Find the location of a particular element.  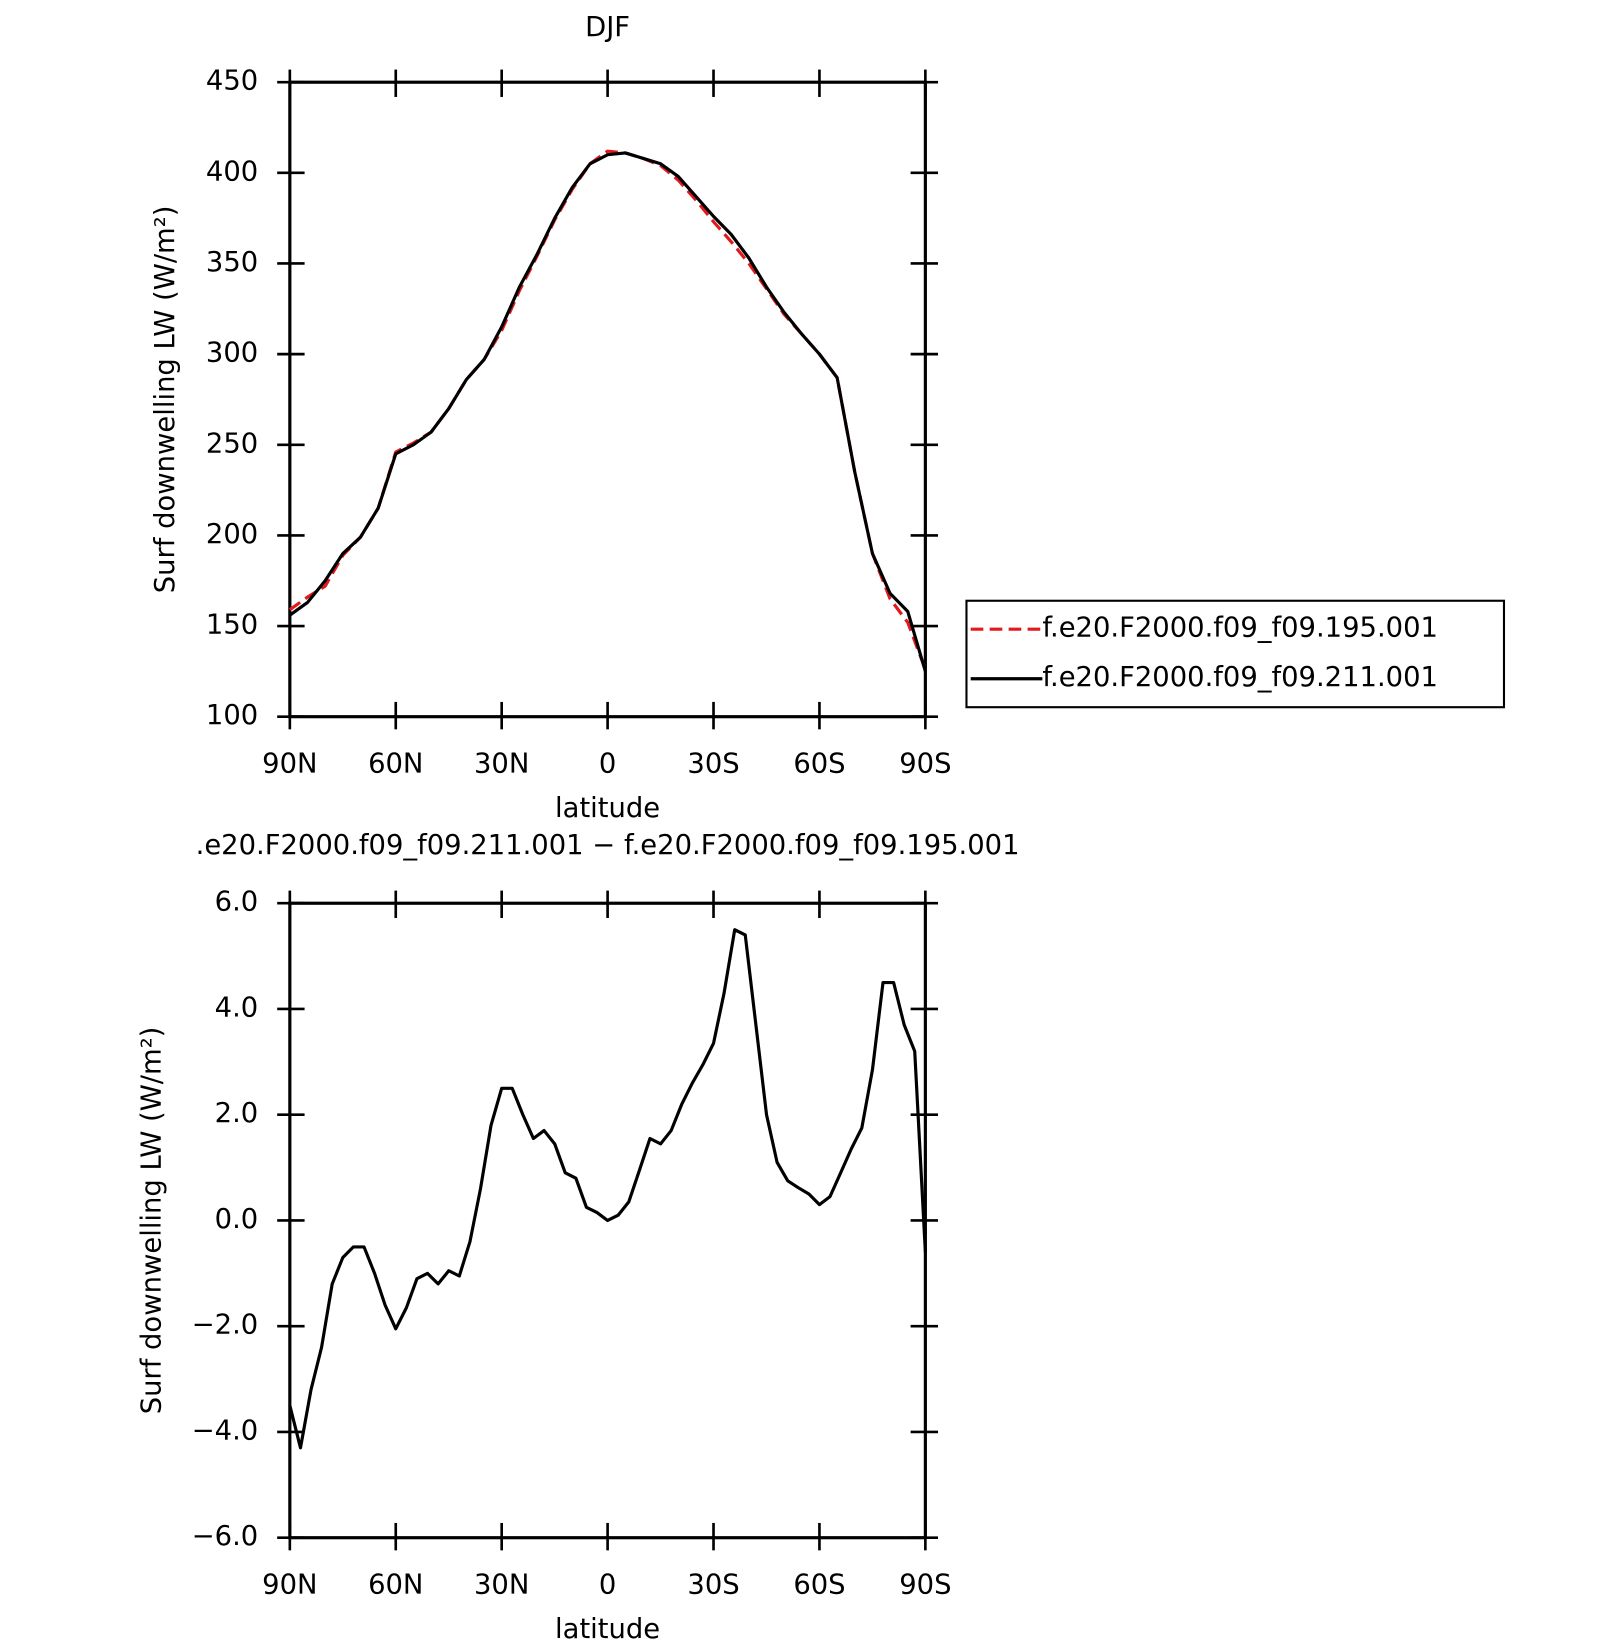

y-tick-label: 300 is located at coordinates (232, 353).